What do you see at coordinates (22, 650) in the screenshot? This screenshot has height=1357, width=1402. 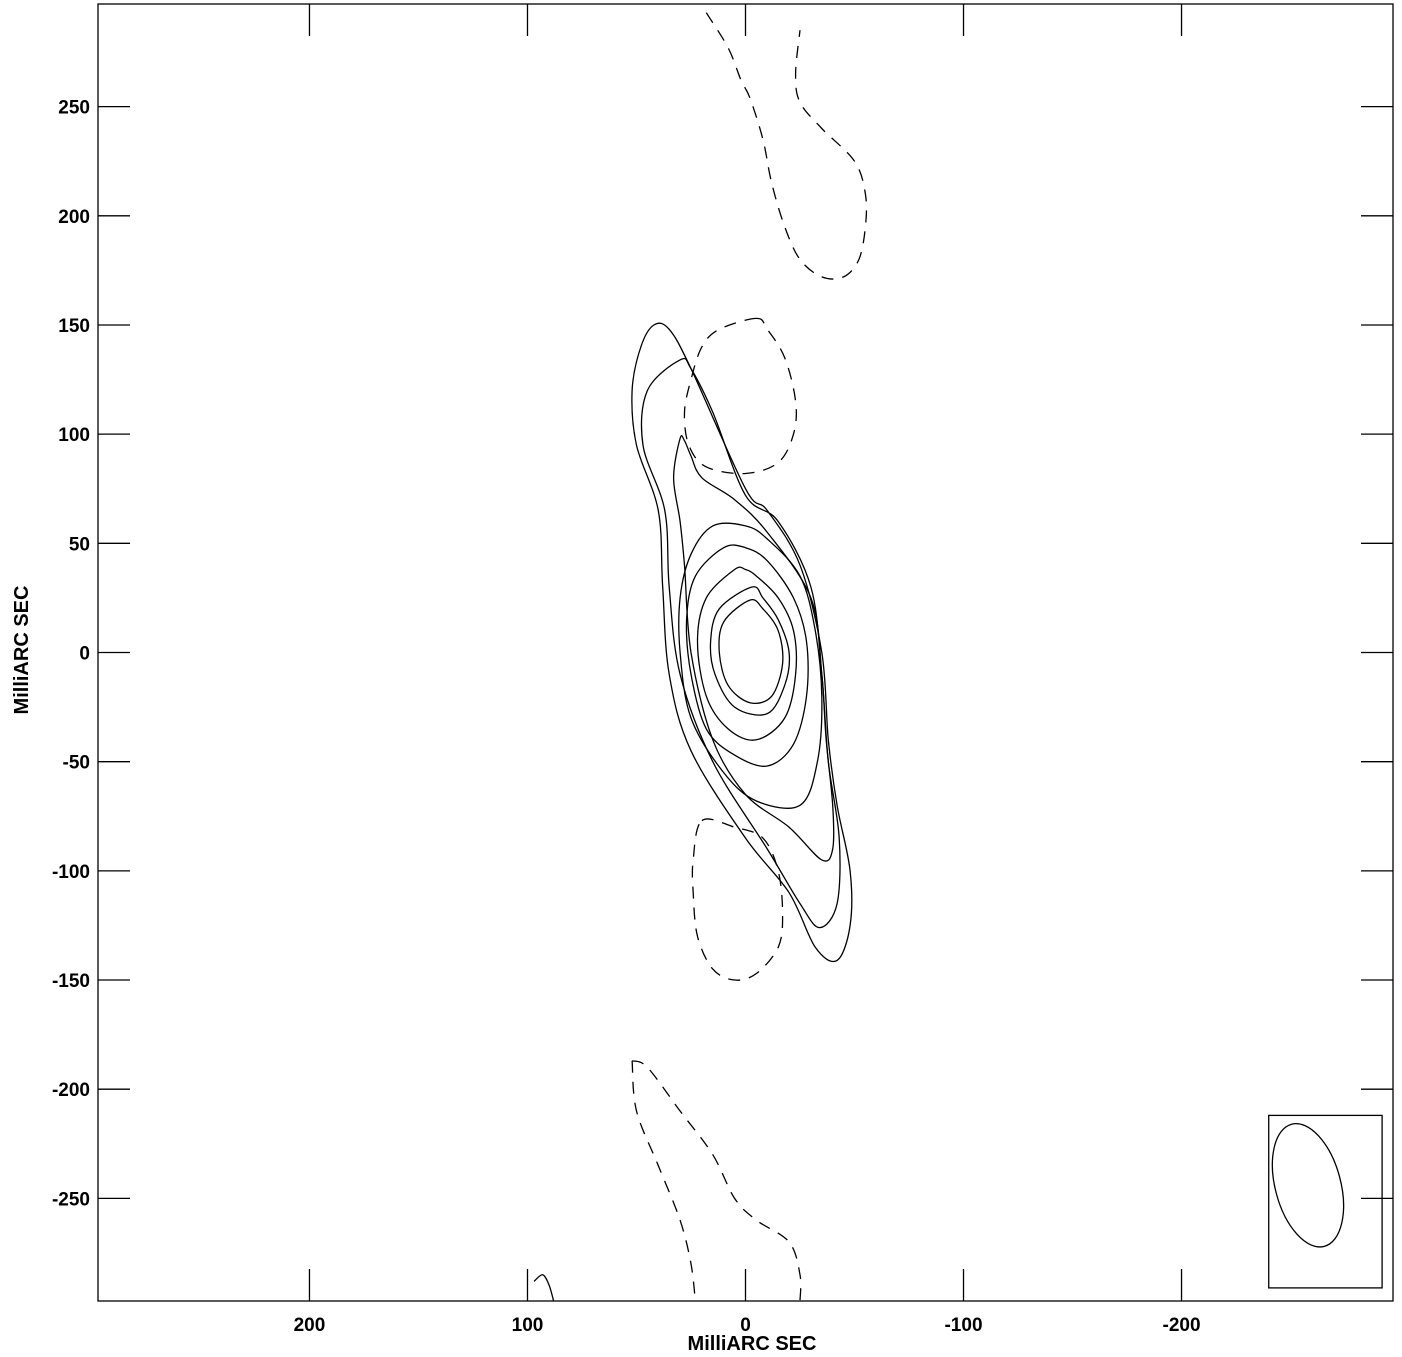 I see `y-axis-label: MilliARC SEC` at bounding box center [22, 650].